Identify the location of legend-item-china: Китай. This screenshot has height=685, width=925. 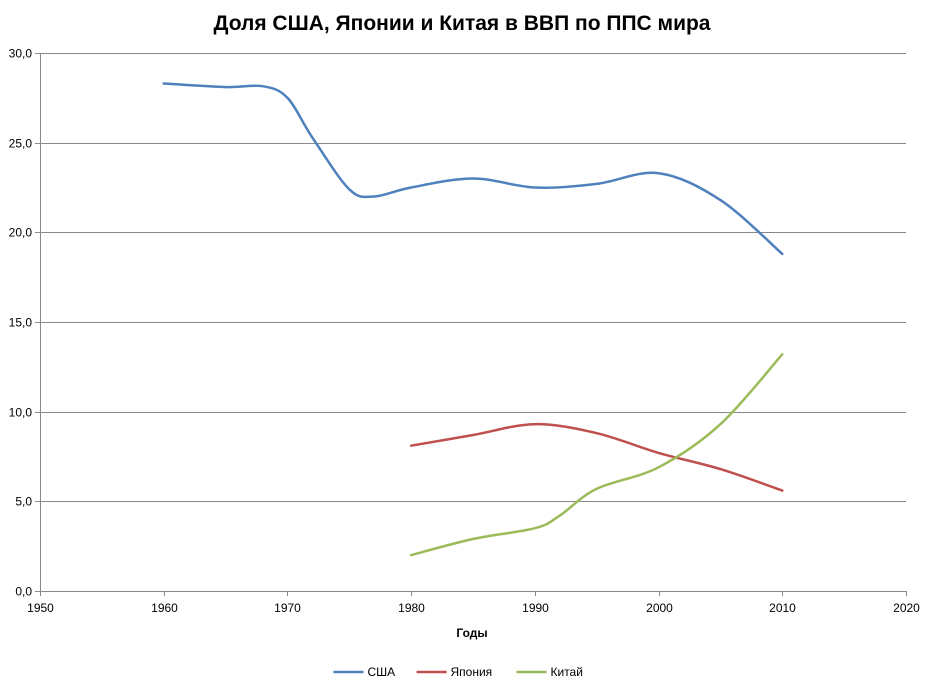
(549, 672).